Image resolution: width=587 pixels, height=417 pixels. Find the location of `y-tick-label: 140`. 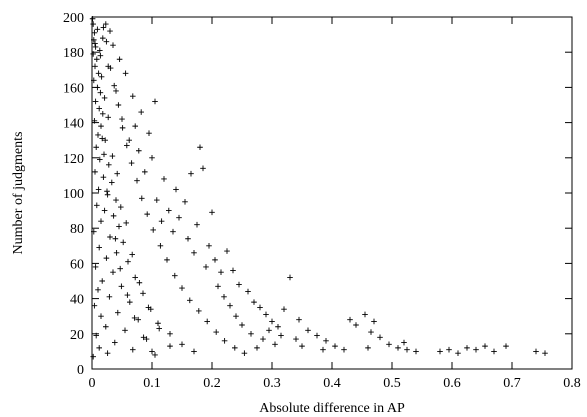

y-tick-label: 140 is located at coordinates (73, 124).